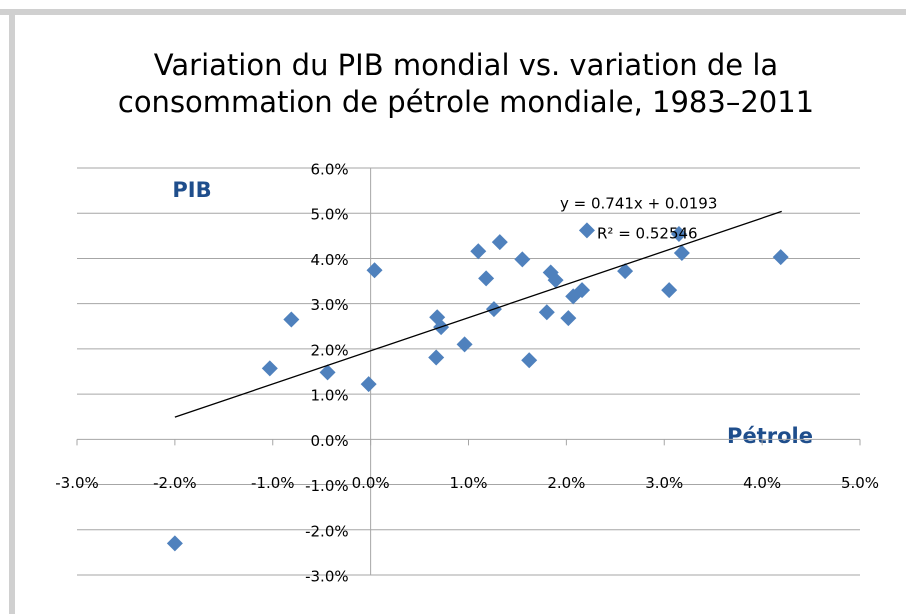 Image resolution: width=906 pixels, height=614 pixels. Describe the element at coordinates (647, 234) in the screenshot. I see `trendline-r2: R² = 0.52546` at that location.